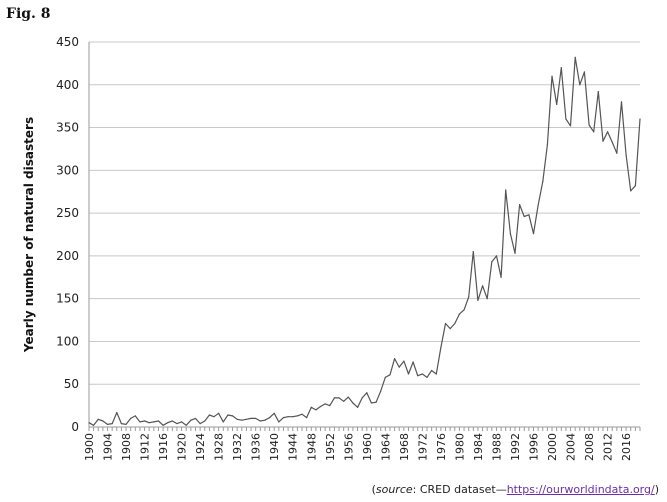 This screenshot has height=502, width=667. What do you see at coordinates (237, 447) in the screenshot?
I see `x-tick-label: 1932` at bounding box center [237, 447].